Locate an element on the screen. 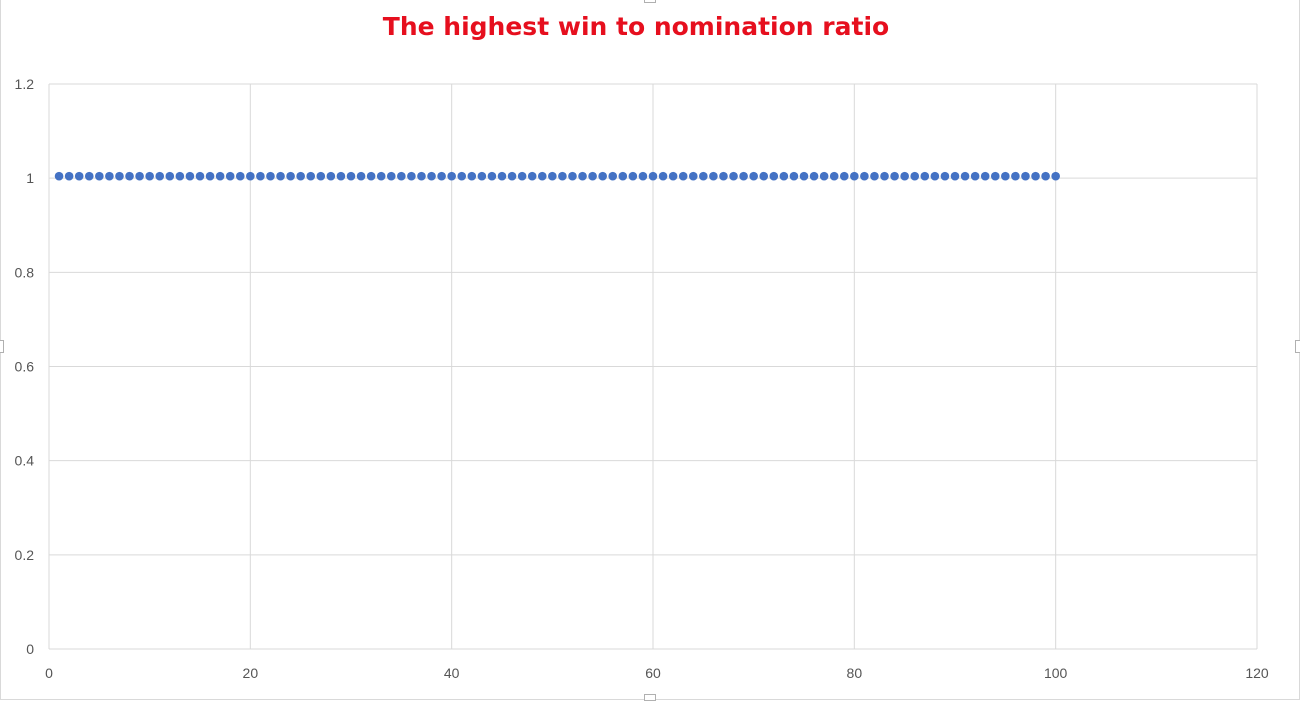 The height and width of the screenshot is (701, 1300). data-points is located at coordinates (557, 176).